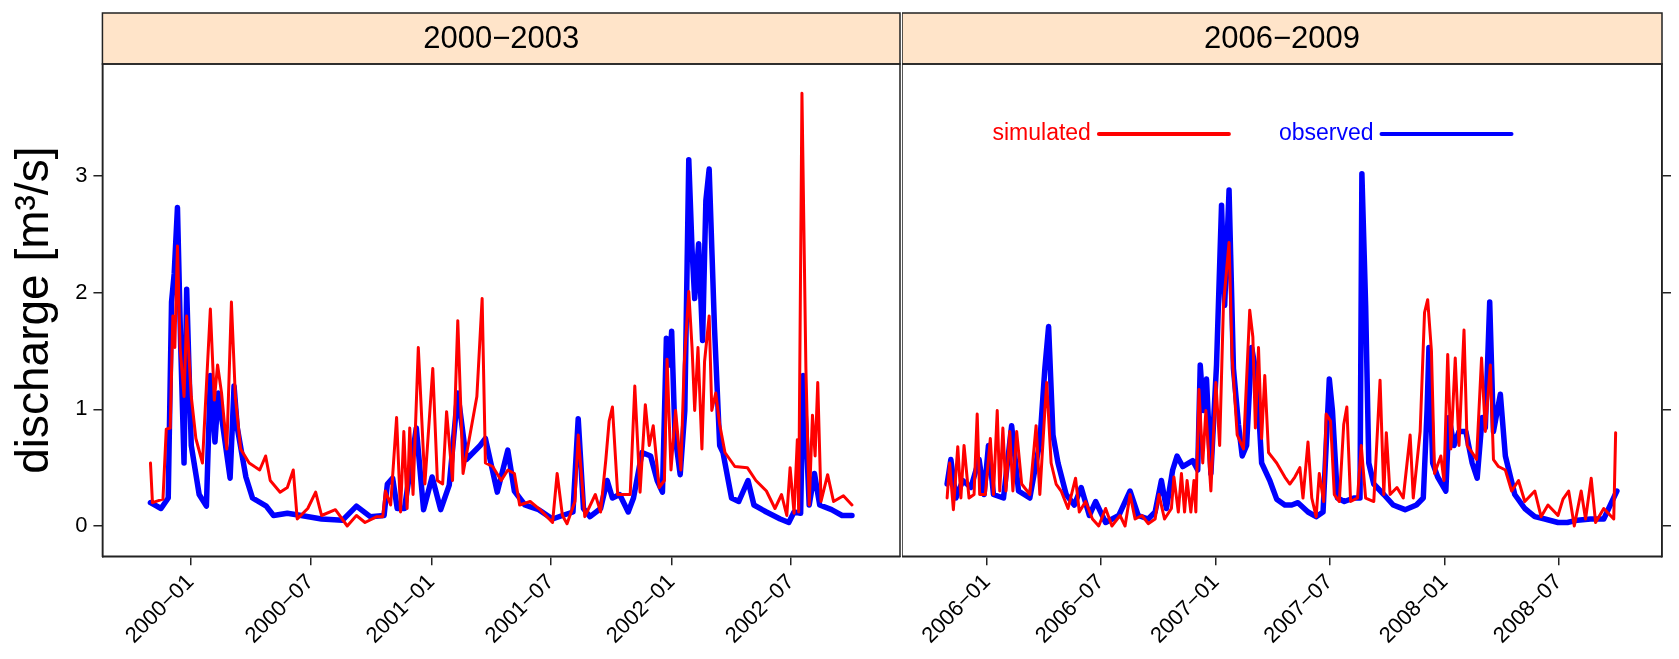 This screenshot has width=1679, height=659. I want to click on chart-title: 2006−2009, so click(1282, 38).